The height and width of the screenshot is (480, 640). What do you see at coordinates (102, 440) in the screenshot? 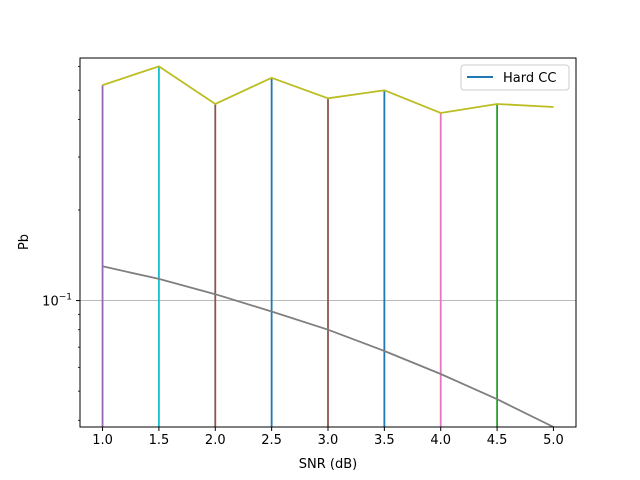
I see `x-tick-label: 1.0` at bounding box center [102, 440].